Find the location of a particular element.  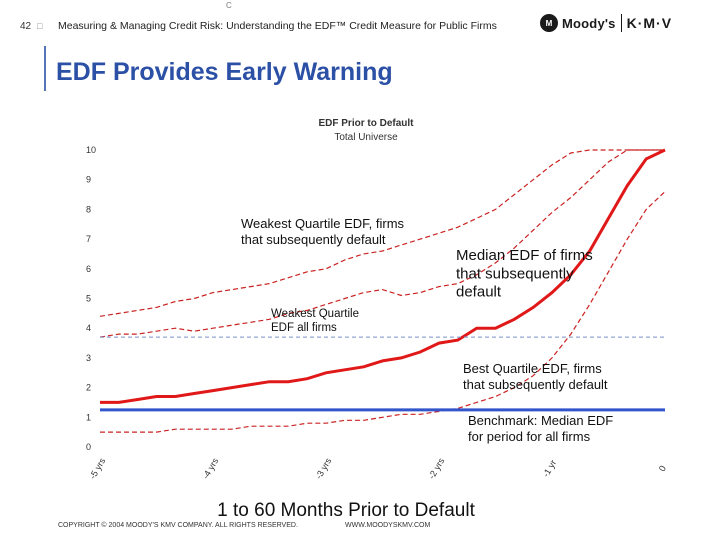

x-axis-label: 1 to 60 Months Prior to Default is located at coordinates (346, 510).